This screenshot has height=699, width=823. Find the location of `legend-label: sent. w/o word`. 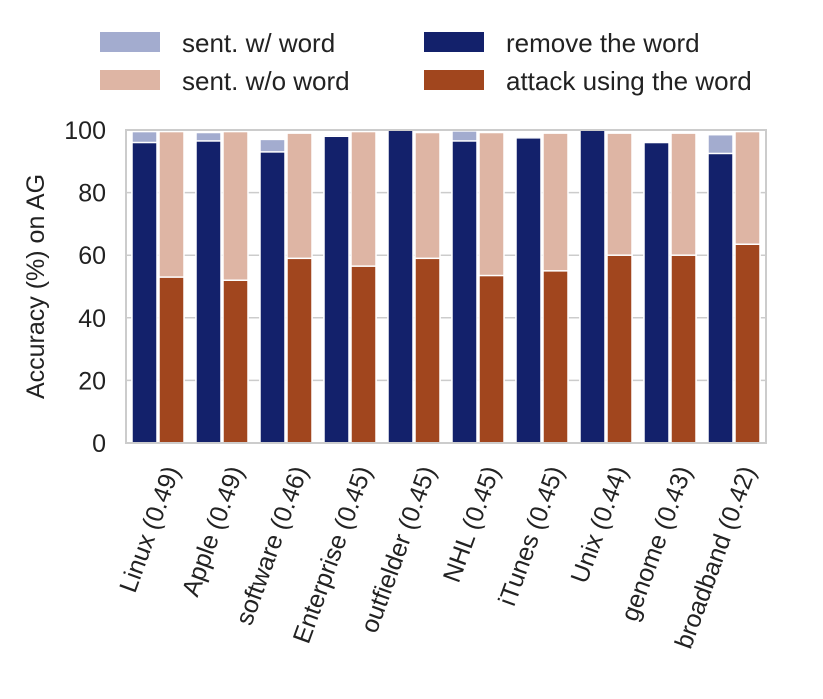

legend-label: sent. w/o word is located at coordinates (266, 81).